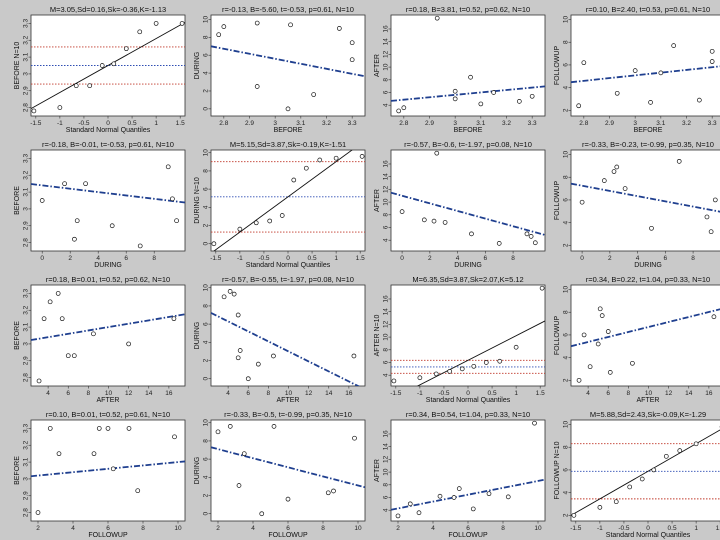  Describe the element at coordinates (108, 535) in the screenshot. I see `x-axis-label: FOLLOWUP` at that location.